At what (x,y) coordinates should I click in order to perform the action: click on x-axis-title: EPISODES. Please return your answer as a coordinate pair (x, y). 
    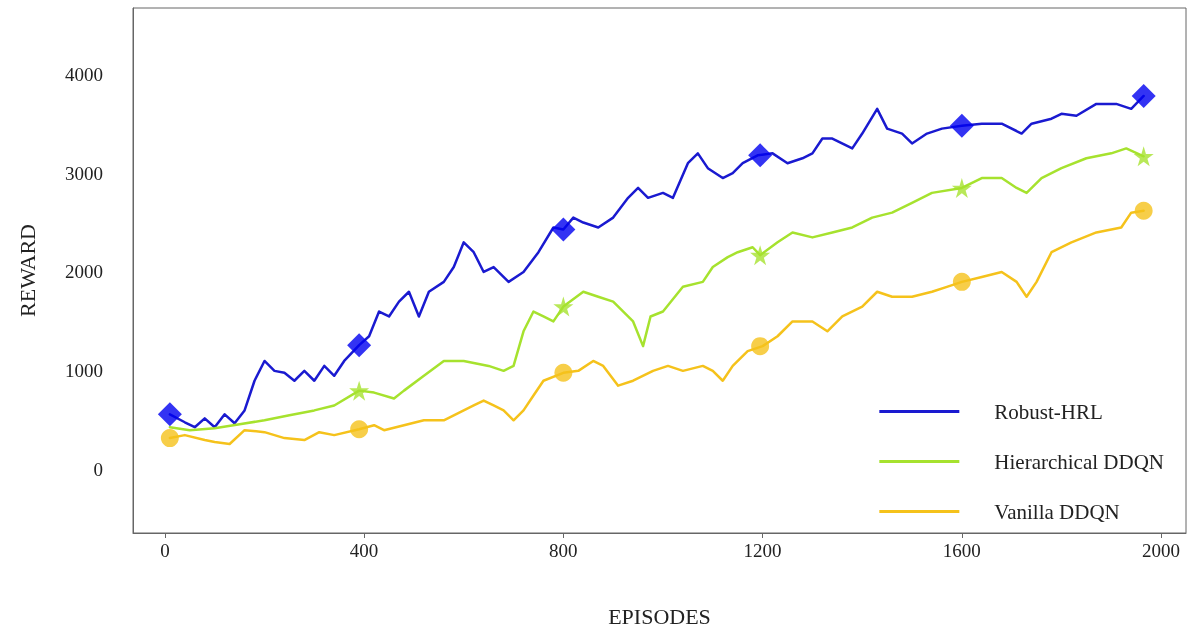
    Looking at the image, I should click on (659, 616).